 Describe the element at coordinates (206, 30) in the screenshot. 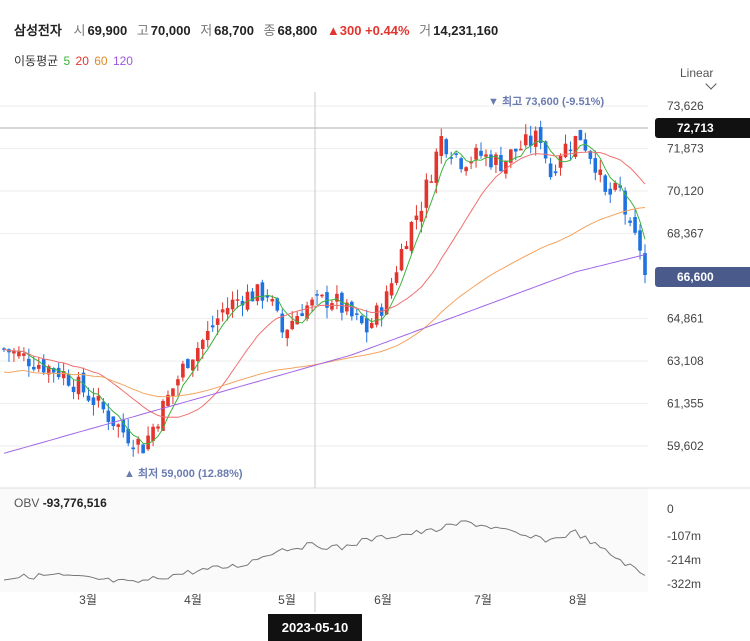

I see `low-label: 저` at that location.